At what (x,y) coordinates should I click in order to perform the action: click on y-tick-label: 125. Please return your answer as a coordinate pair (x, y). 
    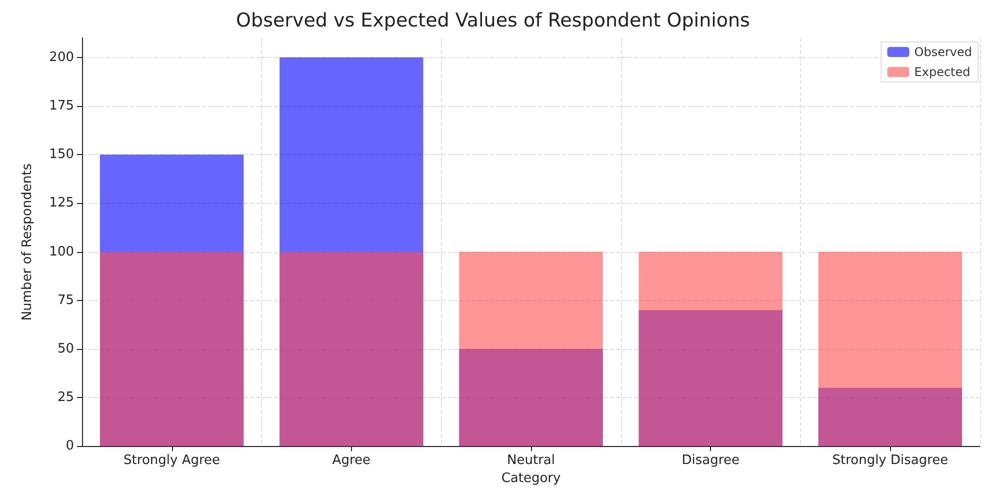
    Looking at the image, I should click on (61, 203).